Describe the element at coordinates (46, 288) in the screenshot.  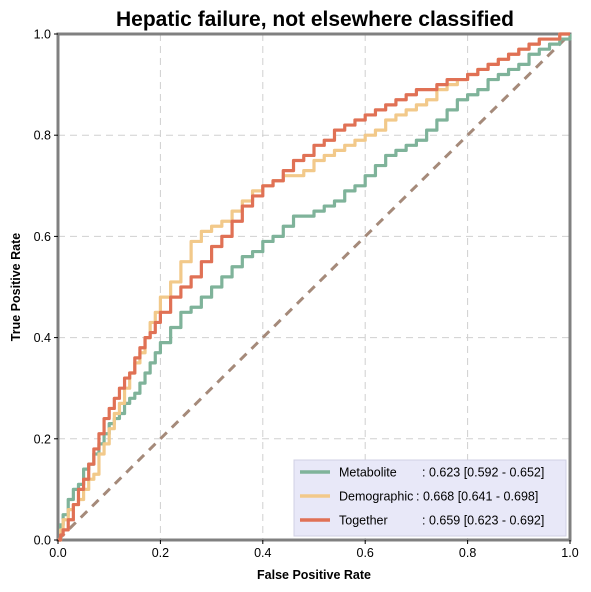
I see `y-axis-ticks: 0.0 0.2 0.4 0.6 0.8 1.0` at that location.